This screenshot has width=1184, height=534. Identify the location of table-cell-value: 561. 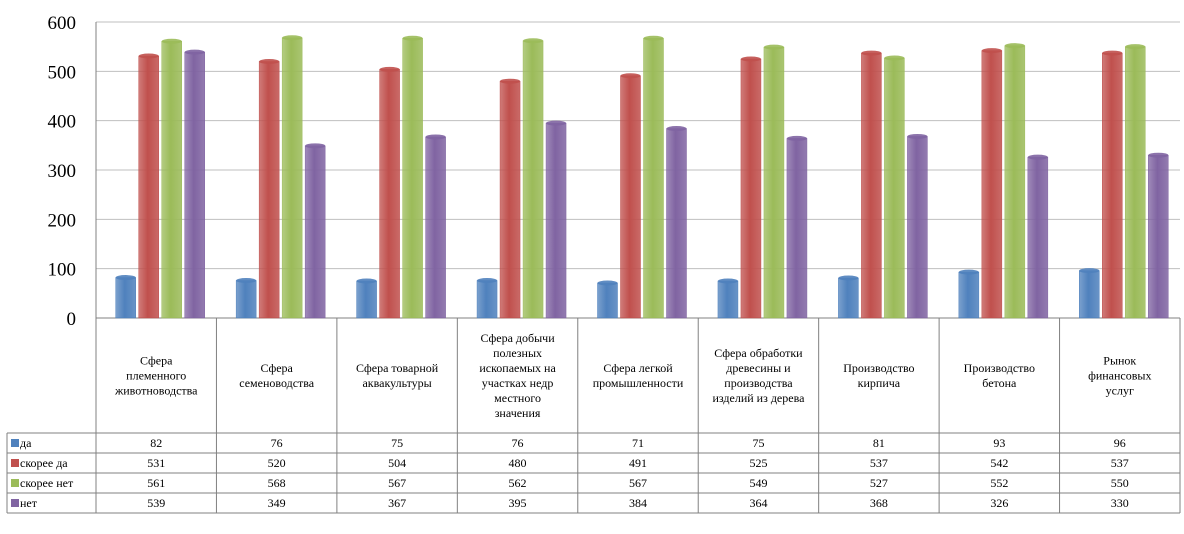
(156, 483).